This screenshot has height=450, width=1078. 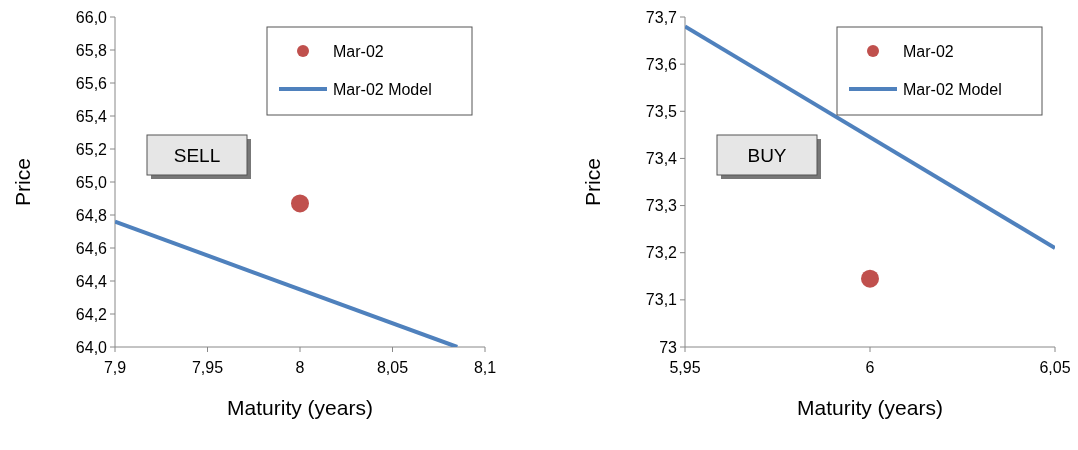 What do you see at coordinates (91, 347) in the screenshot?
I see `y-tick-label: 64,0` at bounding box center [91, 347].